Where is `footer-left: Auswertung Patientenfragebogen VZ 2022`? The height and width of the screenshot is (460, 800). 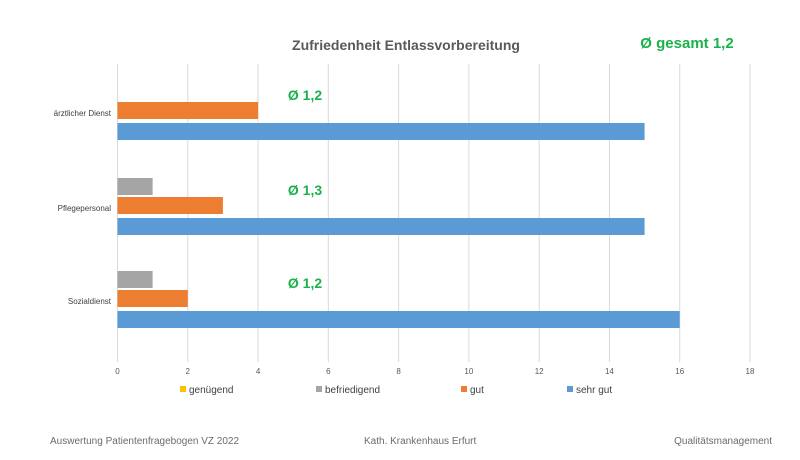
footer-left: Auswertung Patientenfragebogen VZ 2022 is located at coordinates (145, 441).